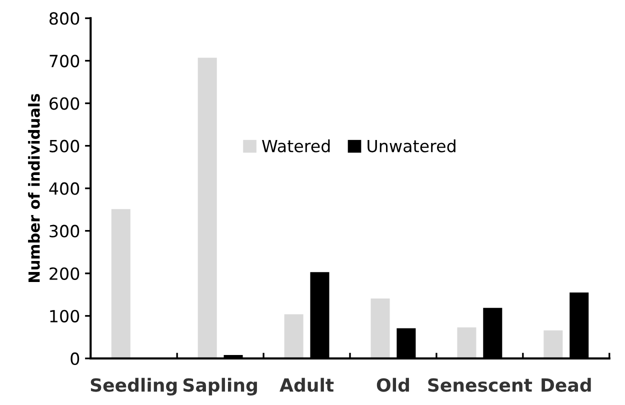  Describe the element at coordinates (65, 273) in the screenshot. I see `y-tick-label: 200` at that location.